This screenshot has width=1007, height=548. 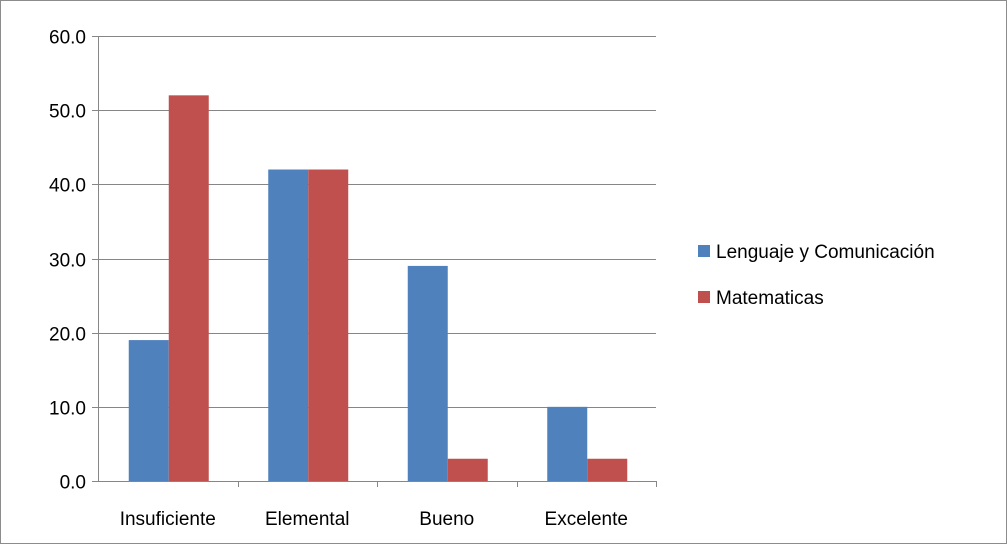 I want to click on legend-label: Lenguaje y Comunicación, so click(x=825, y=252).